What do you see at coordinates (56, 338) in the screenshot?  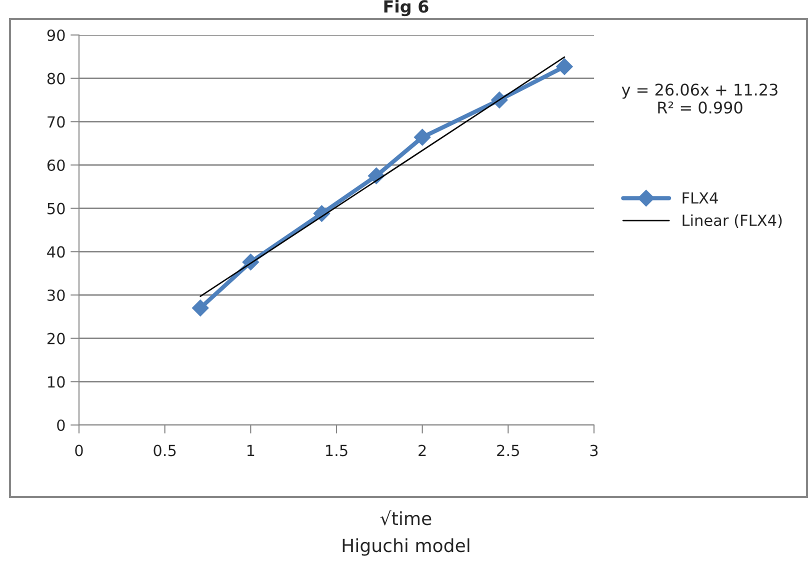 I see `y-tick-label: 20` at bounding box center [56, 338].